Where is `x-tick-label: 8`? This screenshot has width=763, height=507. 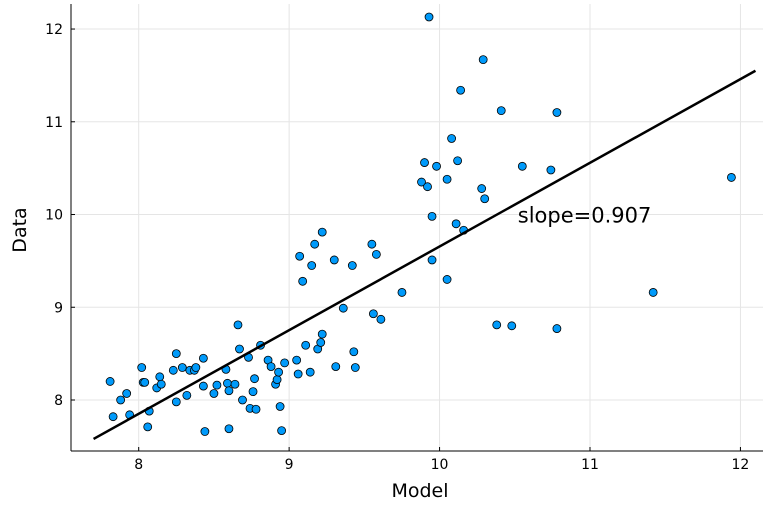
x-tick-label: 8 is located at coordinates (138, 465).